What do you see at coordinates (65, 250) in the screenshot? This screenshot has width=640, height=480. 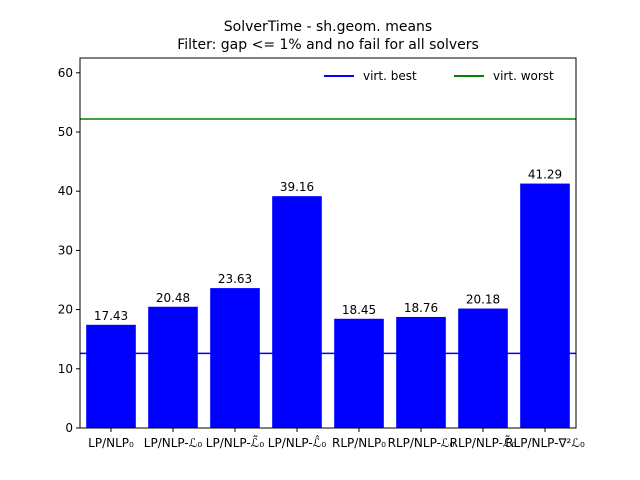 I see `y-tick-label: 30` at bounding box center [65, 250].